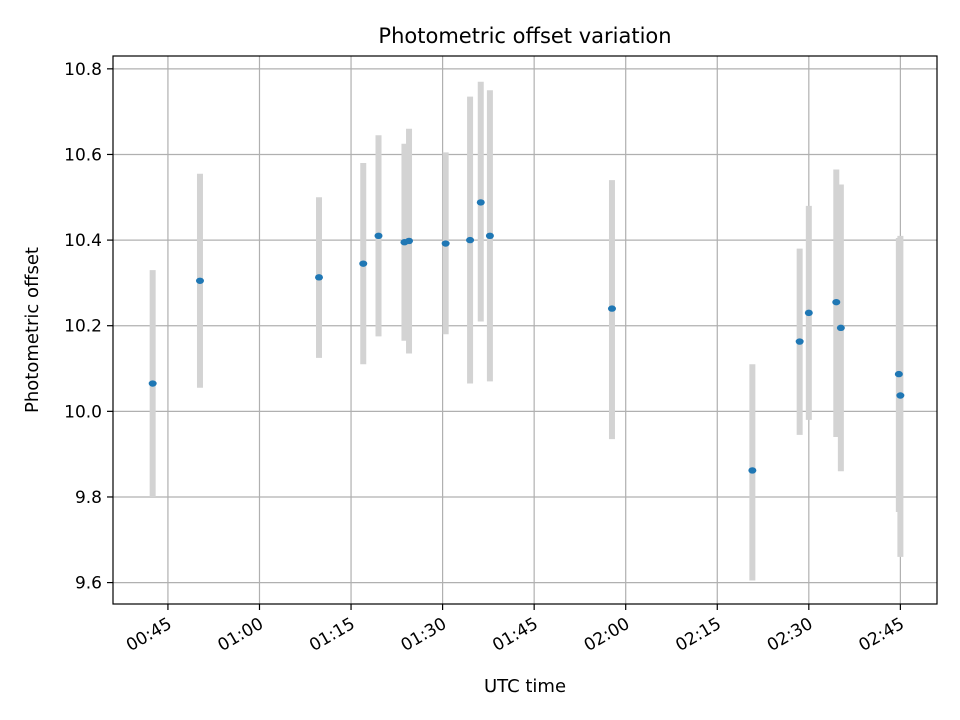  I want to click on y-tick-label: 9.6, so click(88, 584).